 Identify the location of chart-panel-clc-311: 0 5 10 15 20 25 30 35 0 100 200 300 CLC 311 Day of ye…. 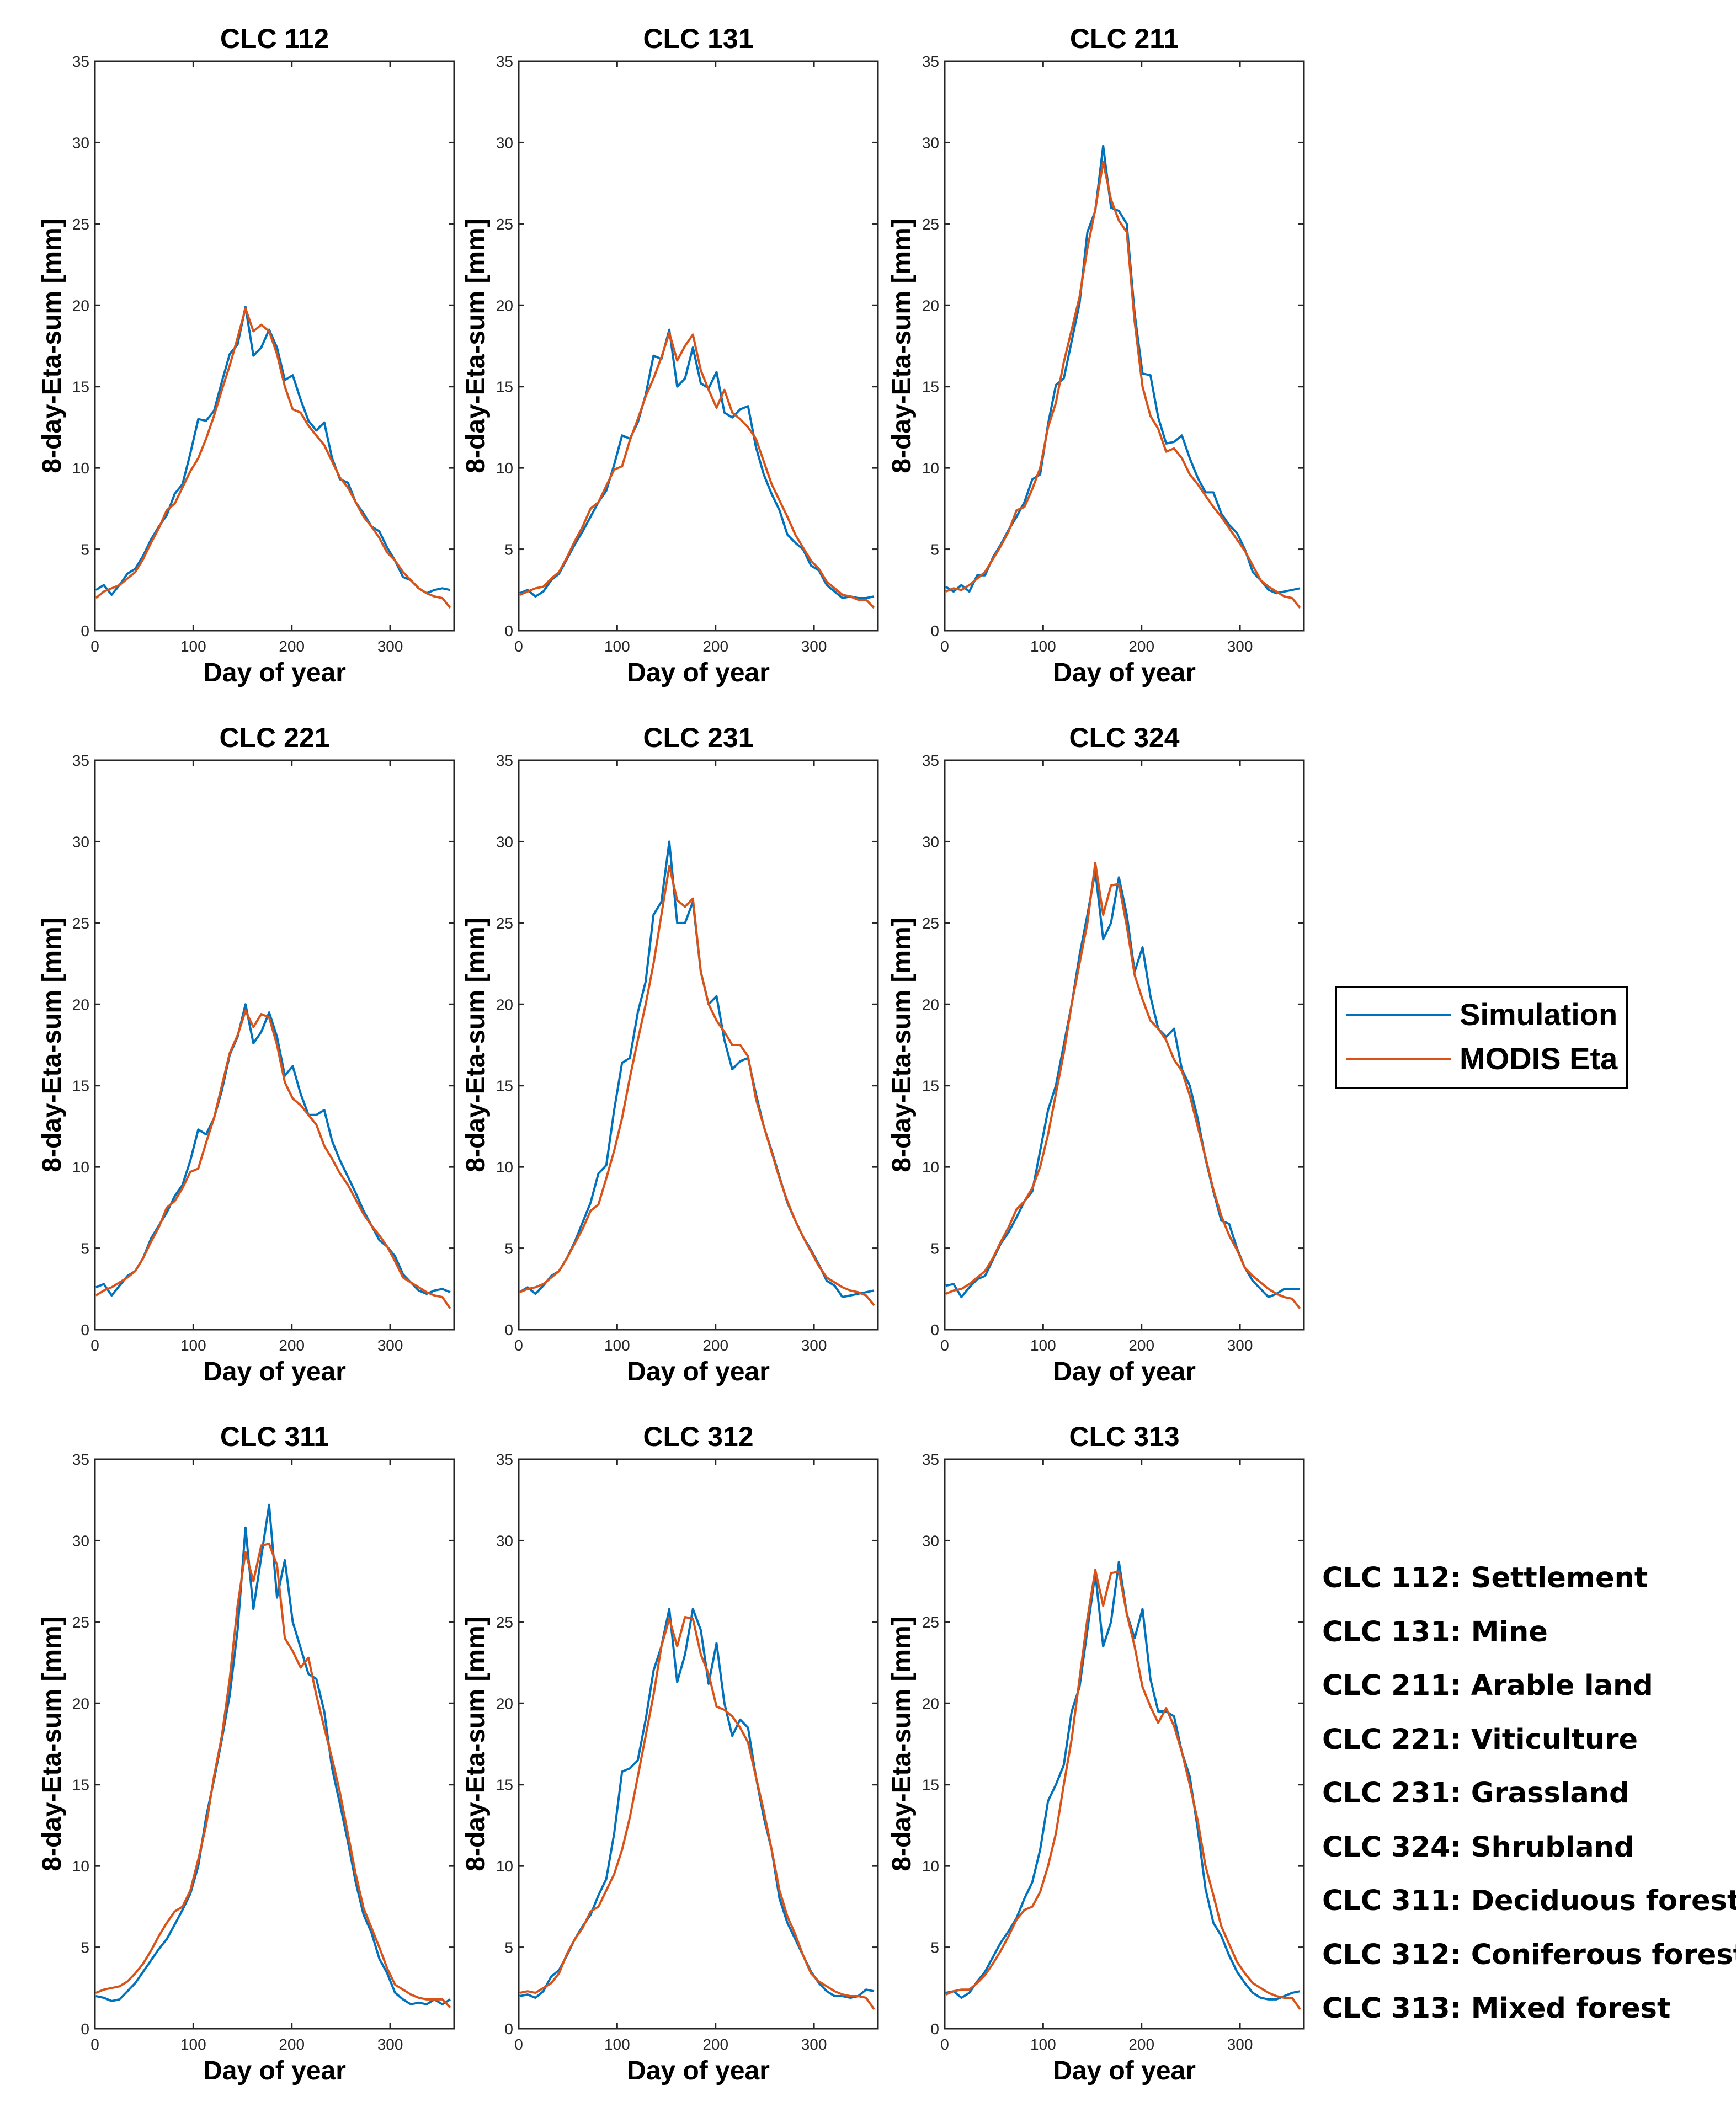
(246, 1753).